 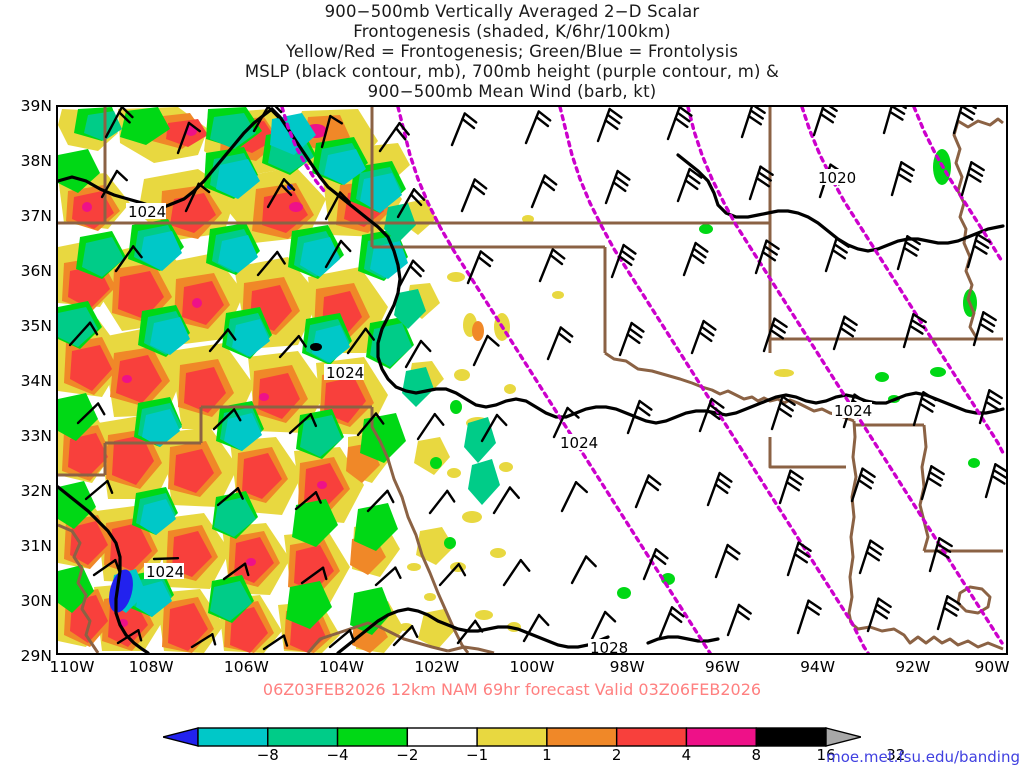 What do you see at coordinates (512, 31) in the screenshot?
I see `title-line-2: Frontogenesis (shaded, K/6hr/100km)` at bounding box center [512, 31].